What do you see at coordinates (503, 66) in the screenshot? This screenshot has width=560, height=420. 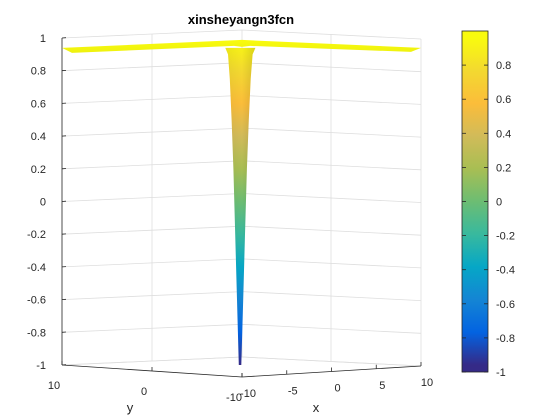 I see `colorbar-tick-label: 0.8` at bounding box center [503, 66].